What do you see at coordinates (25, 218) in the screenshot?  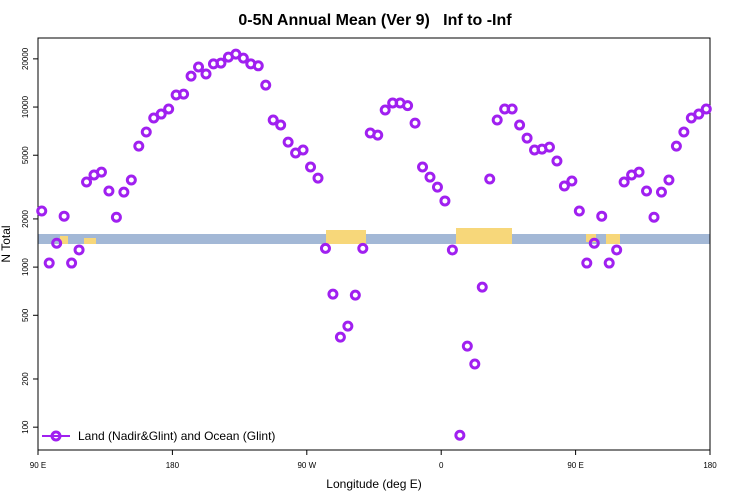 I see `y-tick-label: 2000` at bounding box center [25, 218].